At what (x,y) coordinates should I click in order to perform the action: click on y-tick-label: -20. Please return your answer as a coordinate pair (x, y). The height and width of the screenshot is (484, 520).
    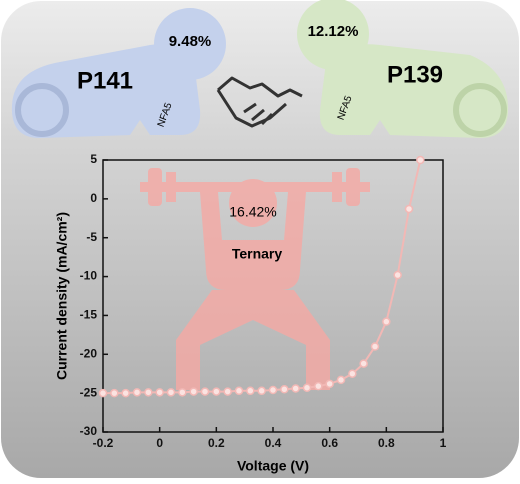
    Looking at the image, I should click on (89, 353).